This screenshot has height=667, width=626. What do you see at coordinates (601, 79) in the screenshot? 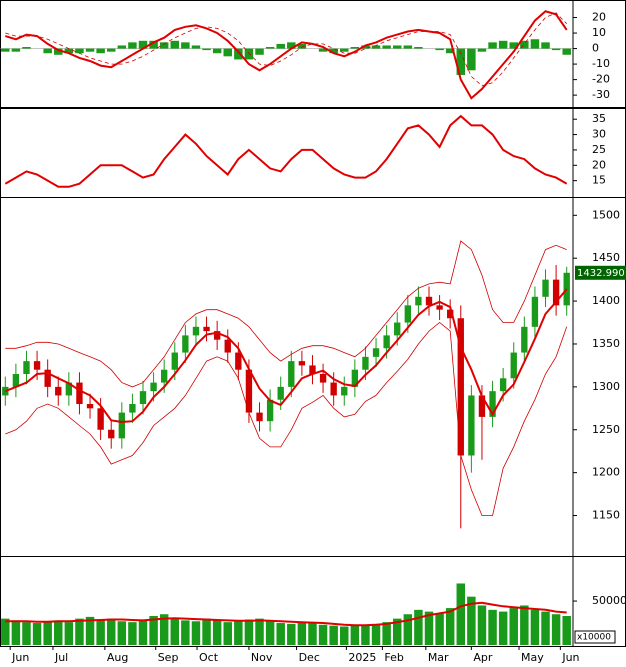
I see `y-tick-label: -20` at bounding box center [601, 79].